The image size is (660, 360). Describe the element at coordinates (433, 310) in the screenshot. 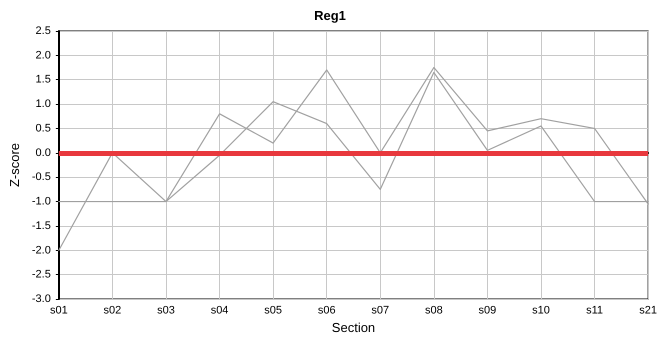

I see `x-tick-label: s08` at that location.